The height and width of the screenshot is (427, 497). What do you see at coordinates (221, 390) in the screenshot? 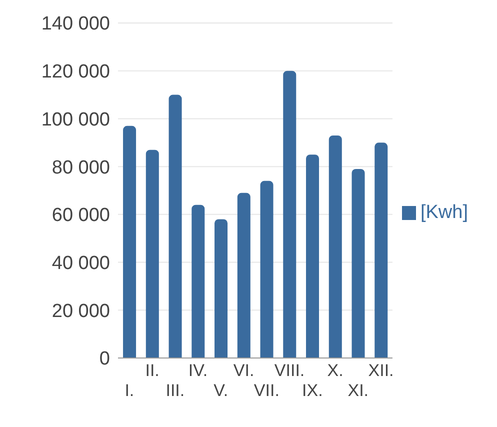
I see `x-tick-label: V.` at bounding box center [221, 390].